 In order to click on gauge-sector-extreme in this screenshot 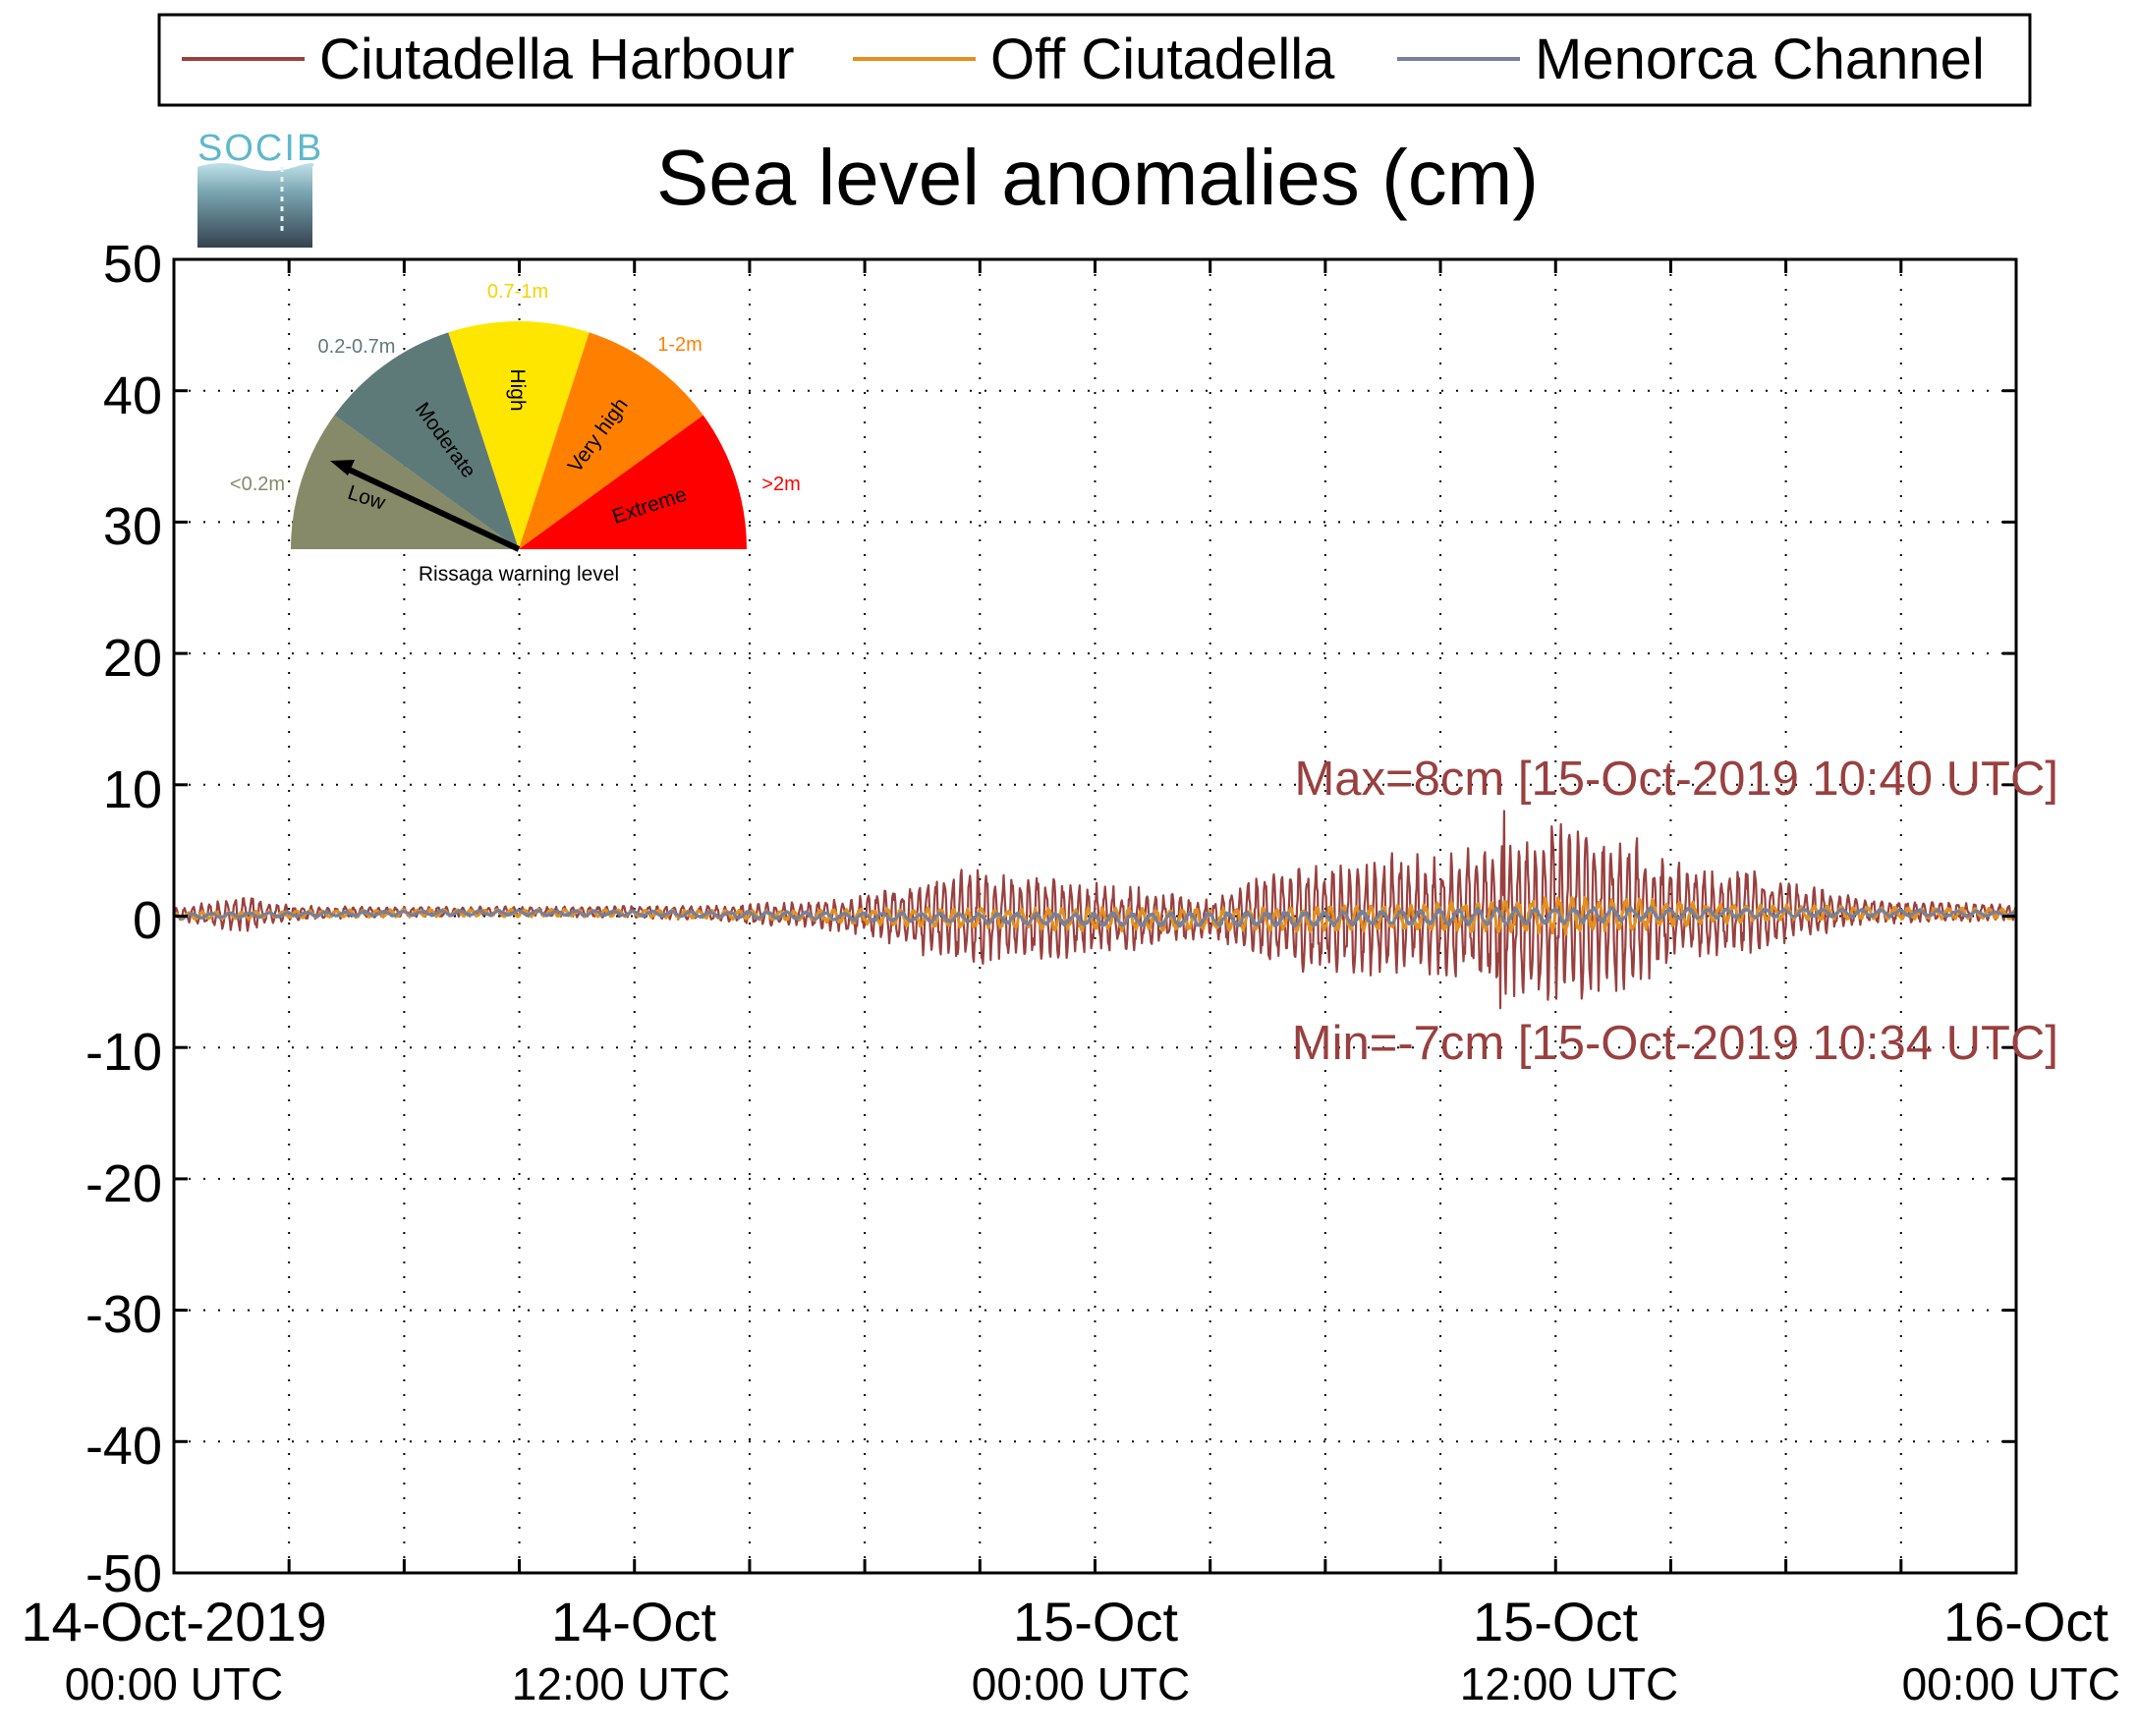, I will do `click(633, 482)`.